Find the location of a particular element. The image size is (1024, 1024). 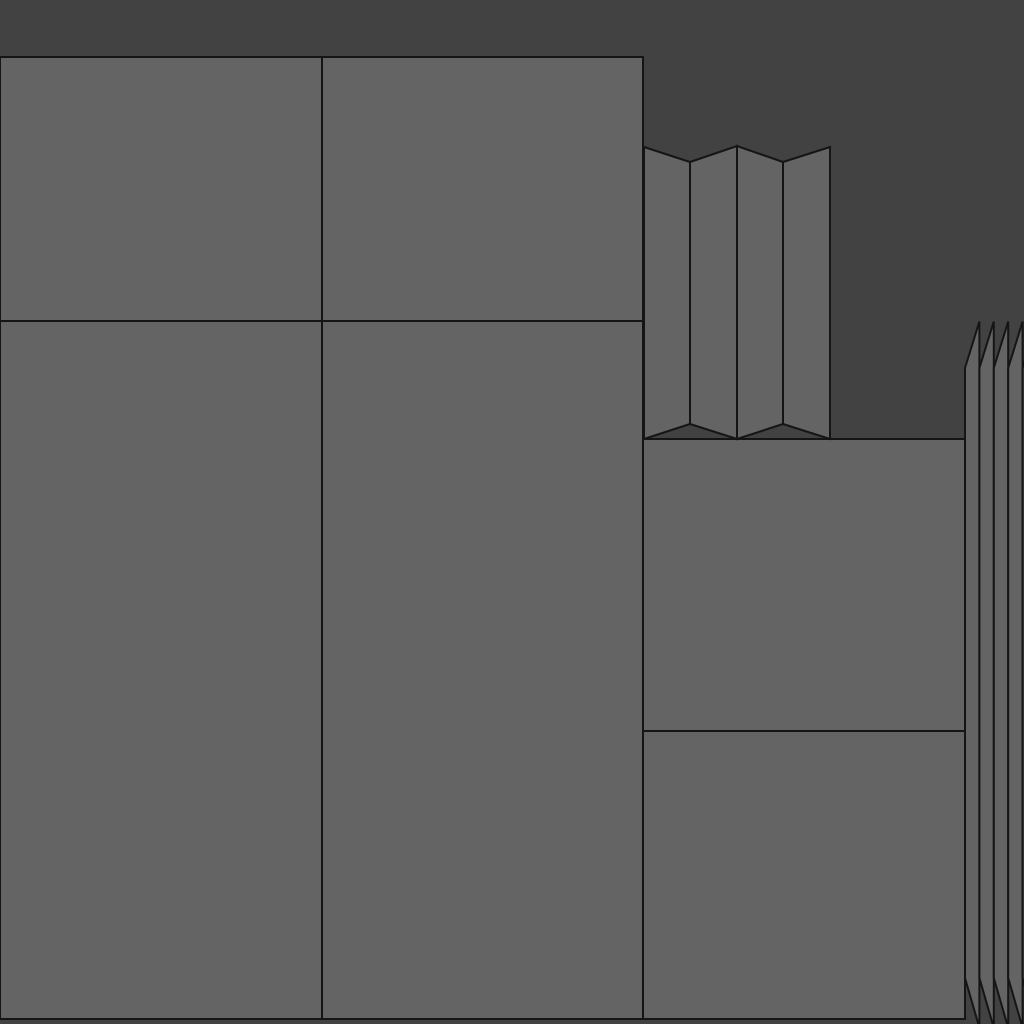

paper-tile-top-center is located at coordinates (482, 189).